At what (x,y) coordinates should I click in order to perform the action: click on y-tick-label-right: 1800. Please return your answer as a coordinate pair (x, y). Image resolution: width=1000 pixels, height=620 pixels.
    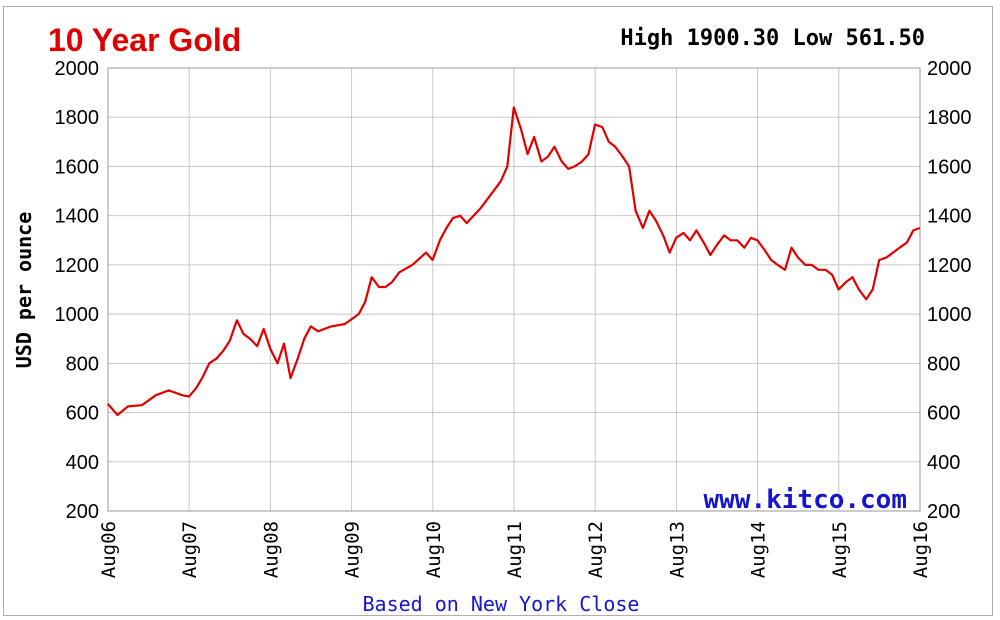
    Looking at the image, I should click on (949, 118).